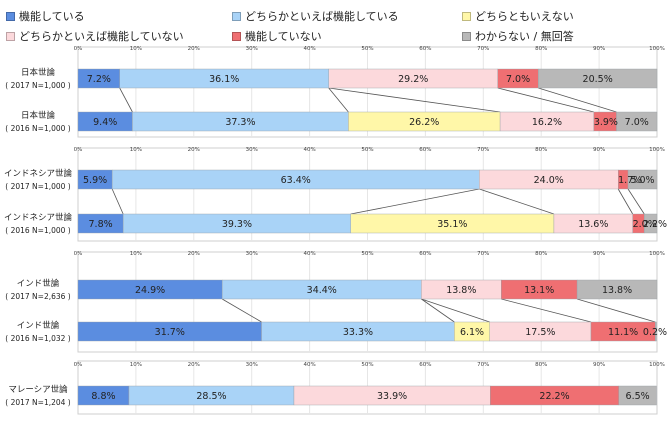  I want to click on value-label-4-0: 24.9%, so click(150, 290).